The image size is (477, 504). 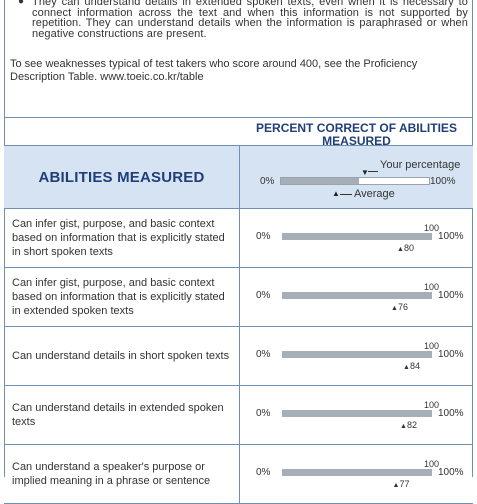 I want to click on score-cell: 0% 100 100% ▲80, so click(x=356, y=238).